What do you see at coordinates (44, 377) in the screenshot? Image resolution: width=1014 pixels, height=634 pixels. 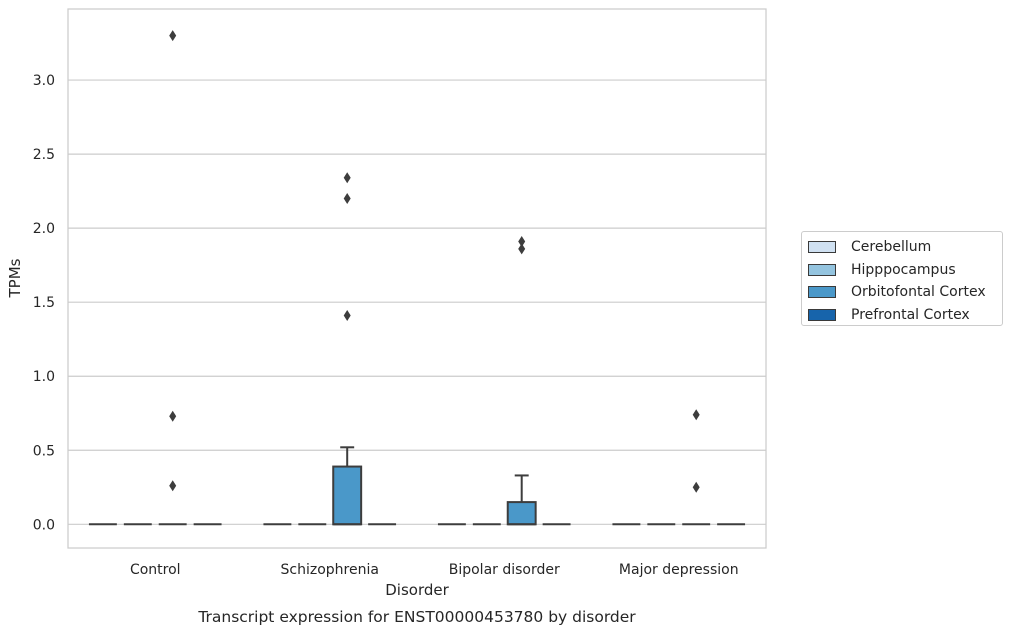 I see `y-tick-label: 1.0` at bounding box center [44, 377].